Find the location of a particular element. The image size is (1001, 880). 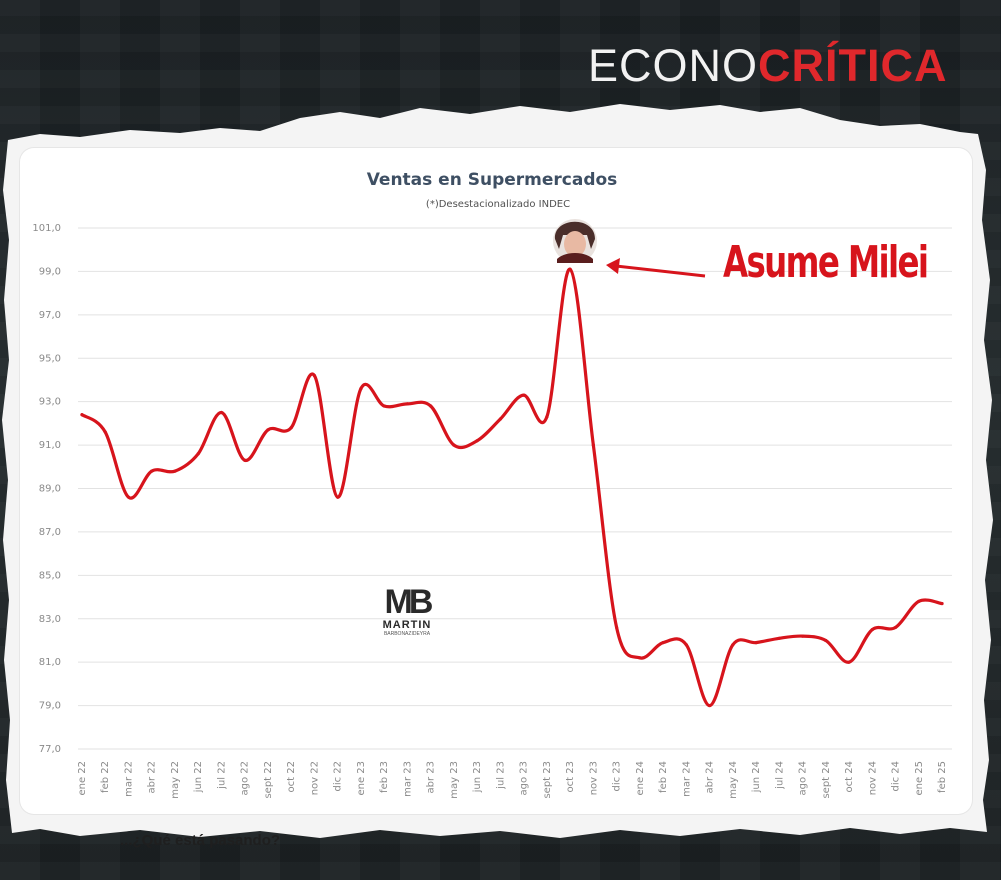

x-tick-label: ago 23 is located at coordinates (524, 778).